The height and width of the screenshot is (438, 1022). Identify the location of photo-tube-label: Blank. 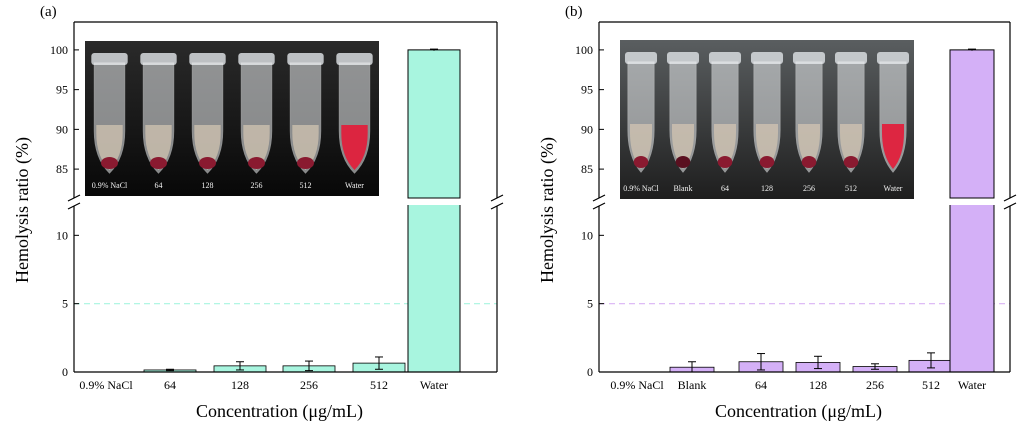
(682, 188).